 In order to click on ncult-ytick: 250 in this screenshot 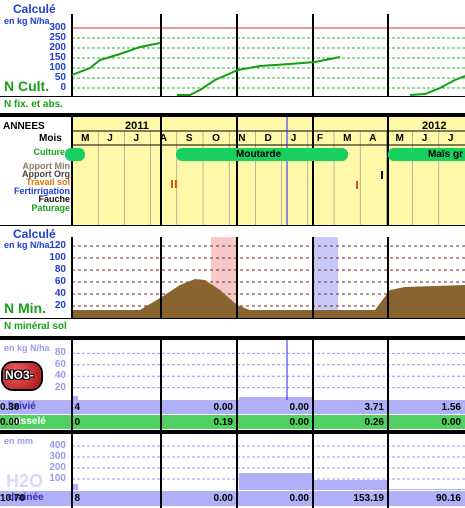, I will do `click(57, 37)`.